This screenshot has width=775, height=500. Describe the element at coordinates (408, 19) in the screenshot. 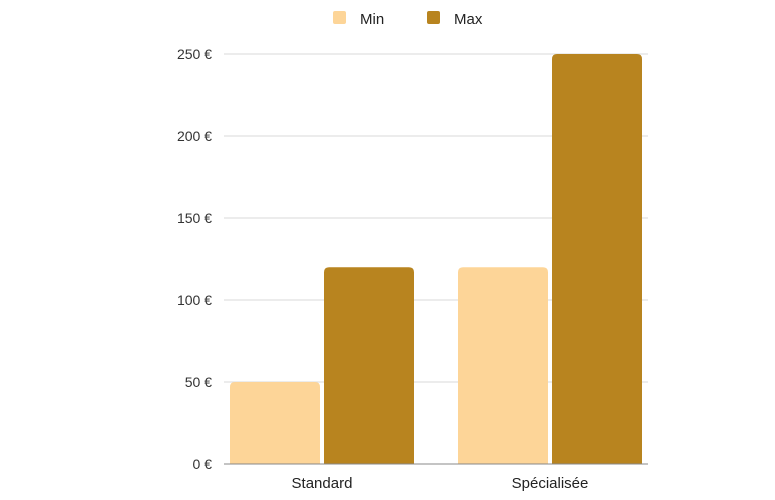

I see `legend: Min Max` at that location.